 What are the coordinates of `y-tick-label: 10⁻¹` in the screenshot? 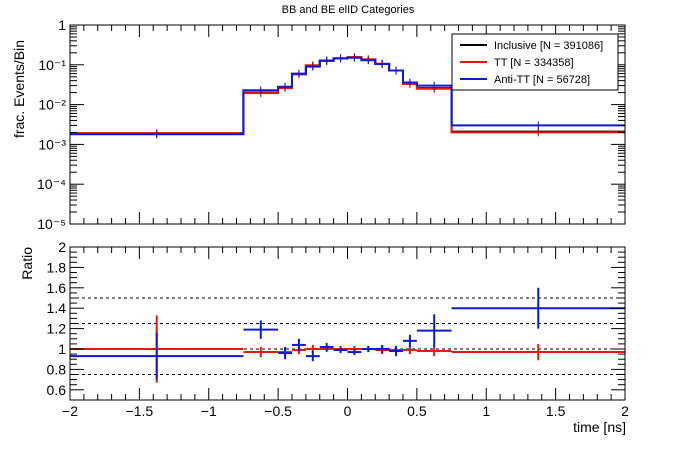 It's located at (52, 65).